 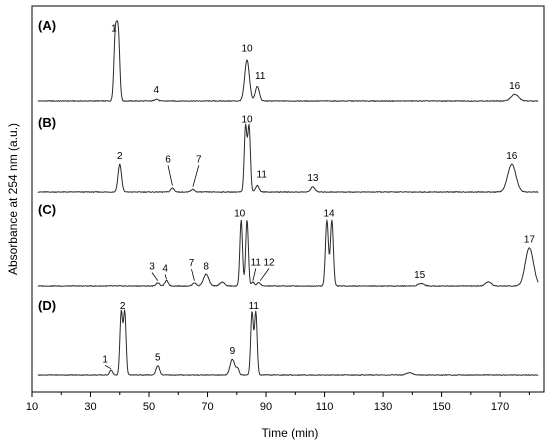 What do you see at coordinates (313, 178) in the screenshot?
I see `peak-label-13: 13` at bounding box center [313, 178].